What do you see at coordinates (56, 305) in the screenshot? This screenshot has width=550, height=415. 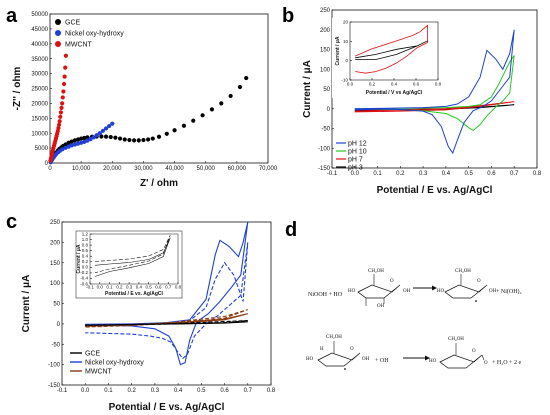 I see `y-tick-label: 50` at bounding box center [56, 305].